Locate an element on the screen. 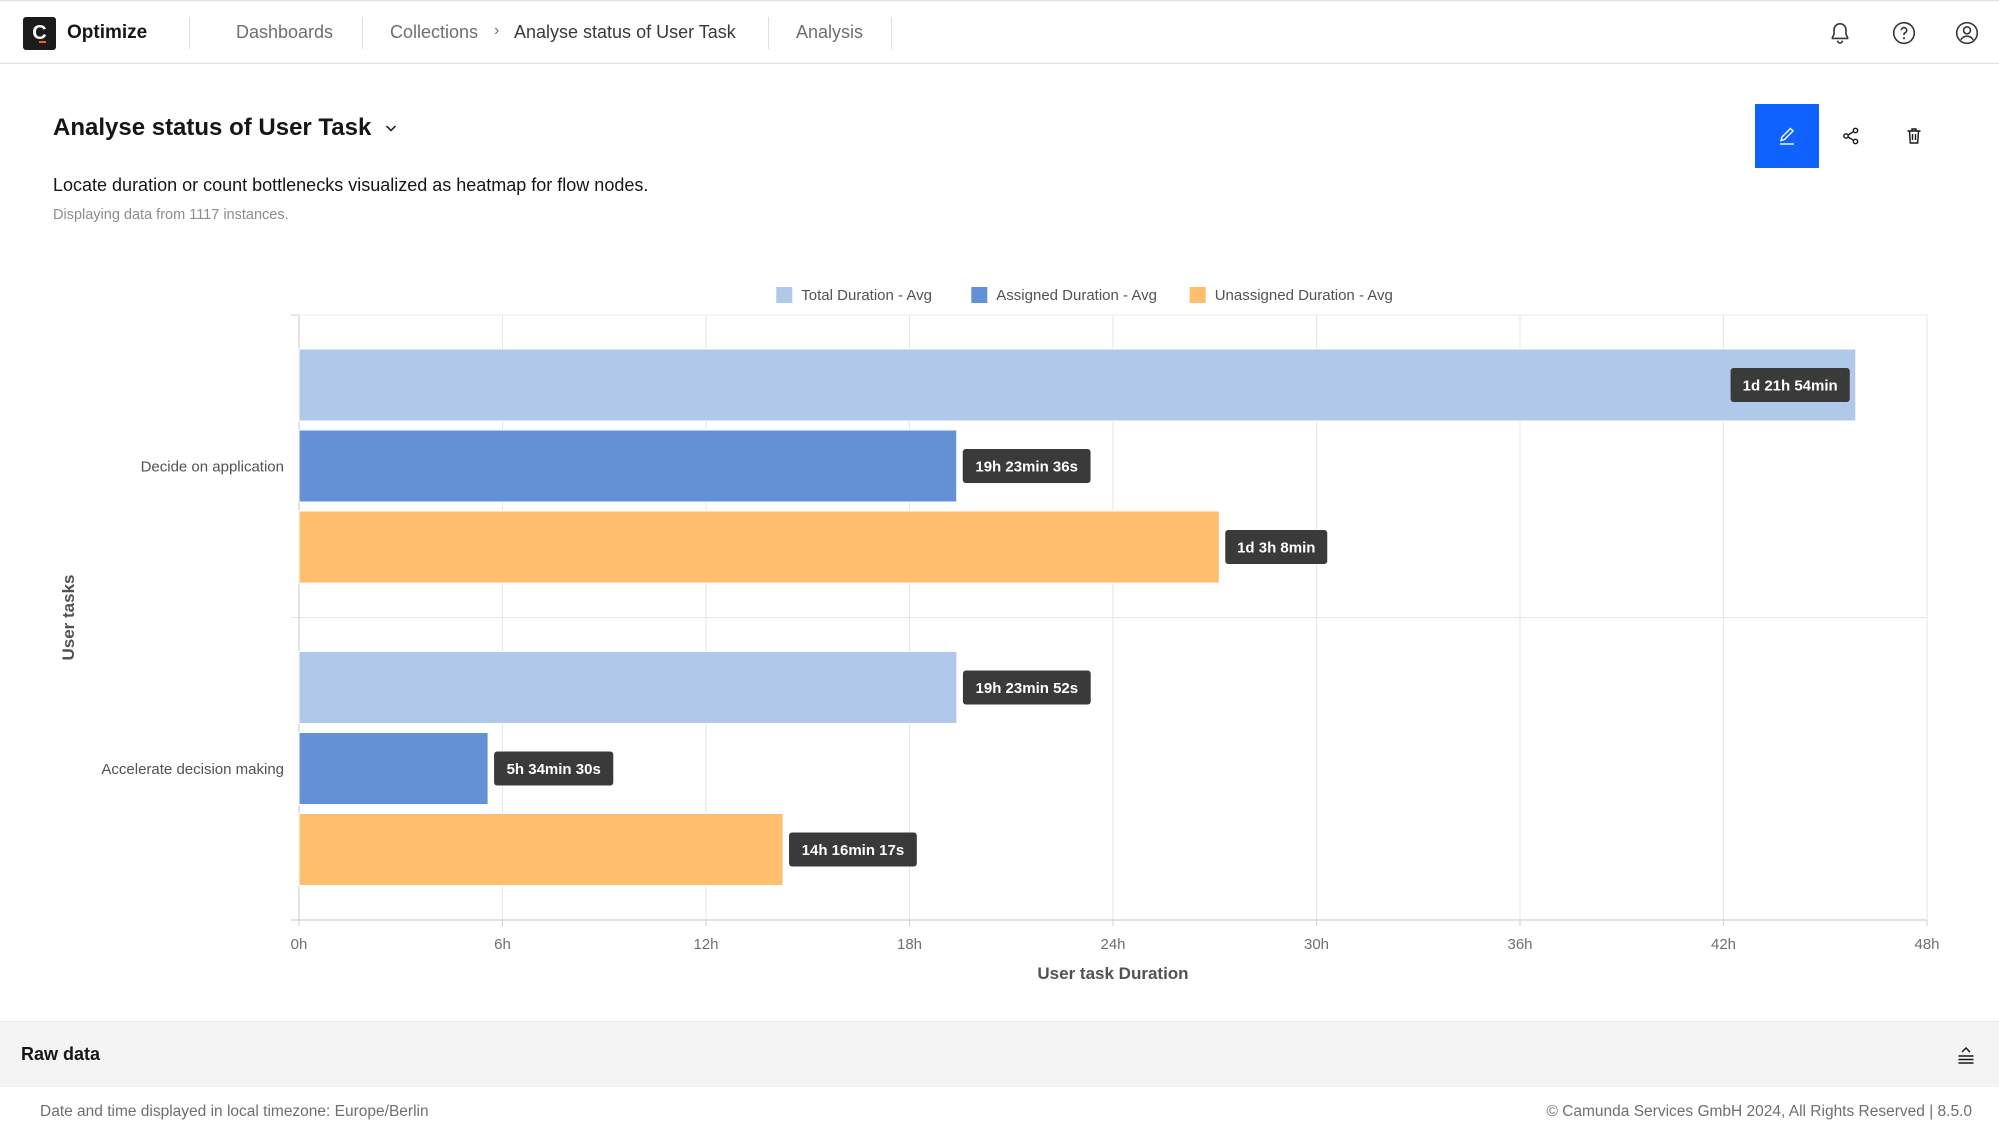 The image size is (1999, 1137). data-label: 1d 21h 54min is located at coordinates (1790, 386).